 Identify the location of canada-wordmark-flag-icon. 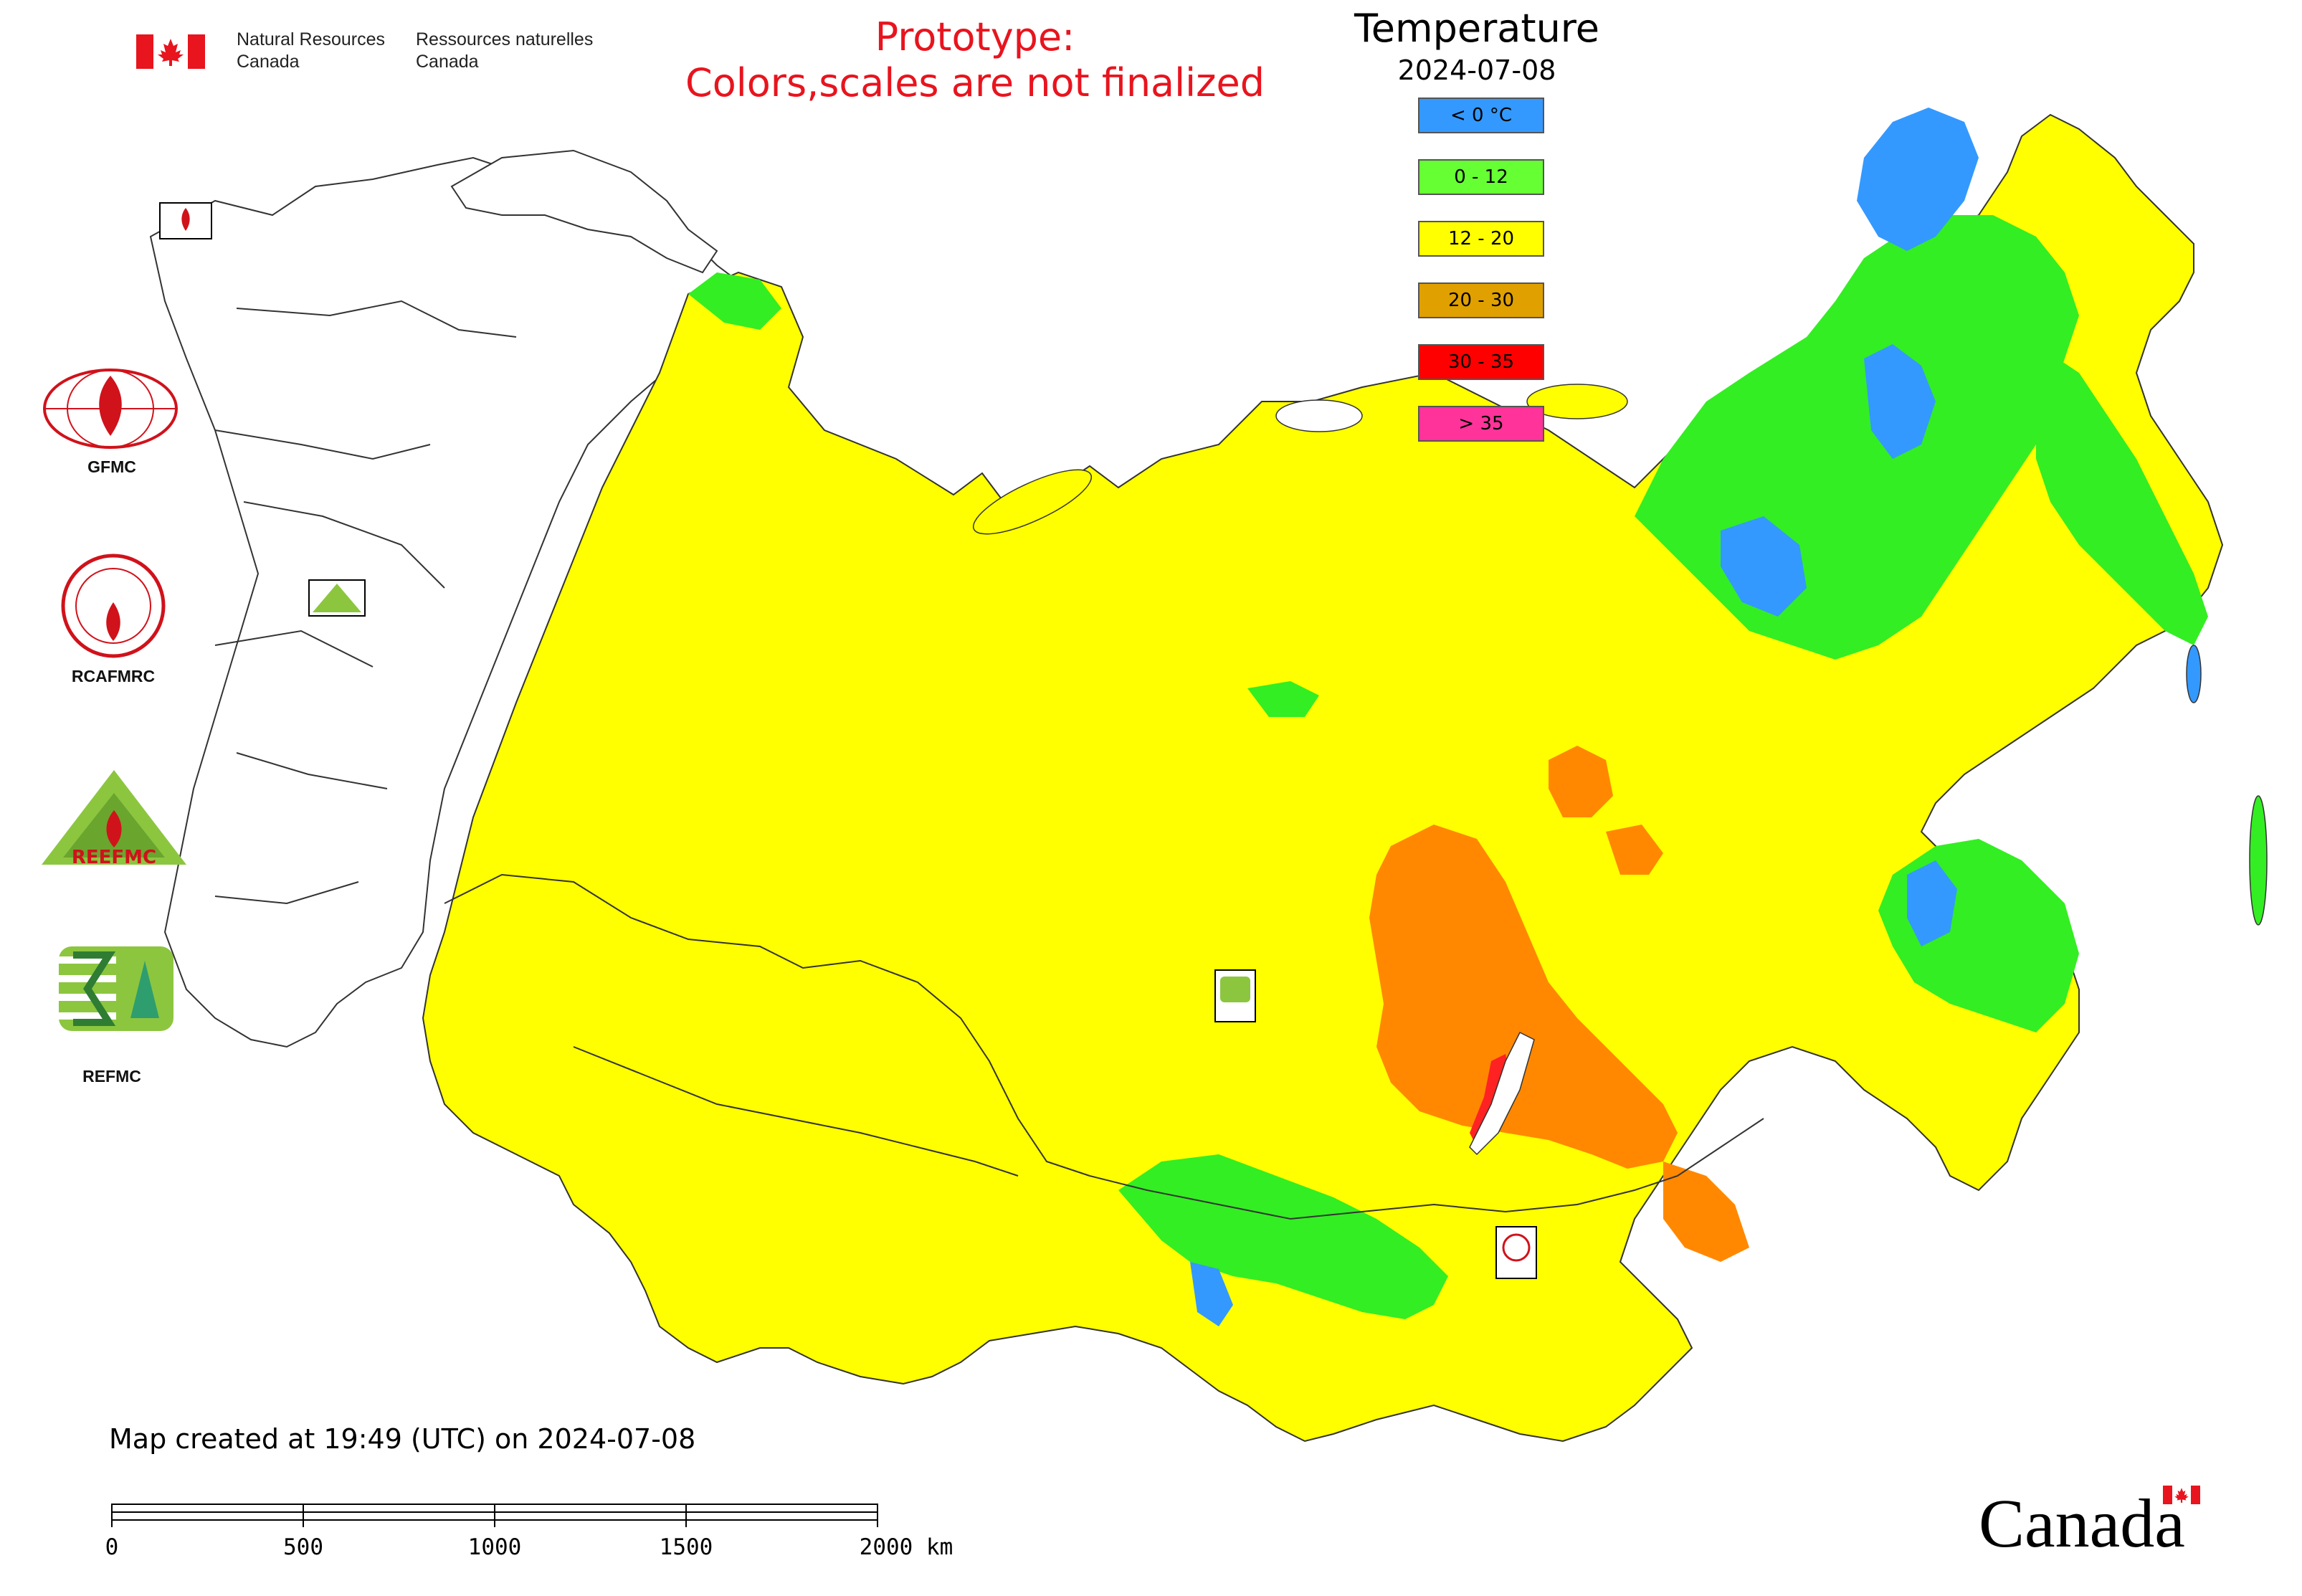
(2182, 1495).